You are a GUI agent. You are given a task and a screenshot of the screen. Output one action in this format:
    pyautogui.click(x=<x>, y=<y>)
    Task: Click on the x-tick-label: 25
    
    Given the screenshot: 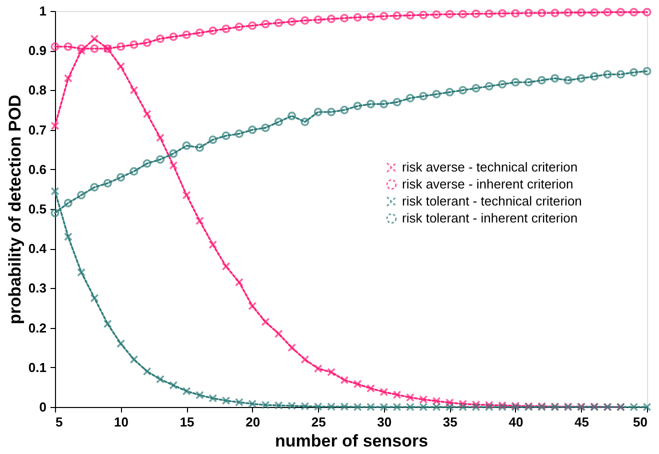 What is the action you would take?
    pyautogui.click(x=318, y=422)
    